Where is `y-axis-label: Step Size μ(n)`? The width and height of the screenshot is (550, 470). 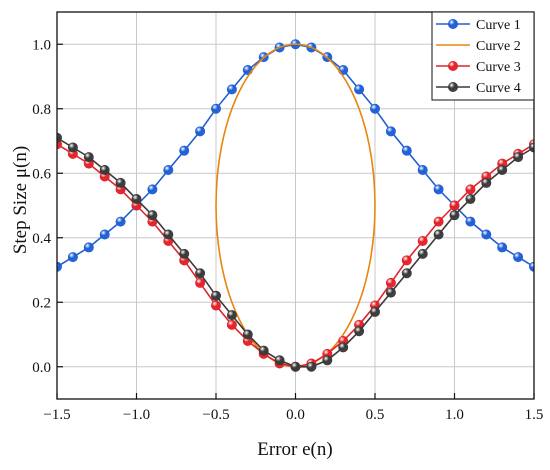
y-axis-label: Step Size μ(n) is located at coordinates (20, 200).